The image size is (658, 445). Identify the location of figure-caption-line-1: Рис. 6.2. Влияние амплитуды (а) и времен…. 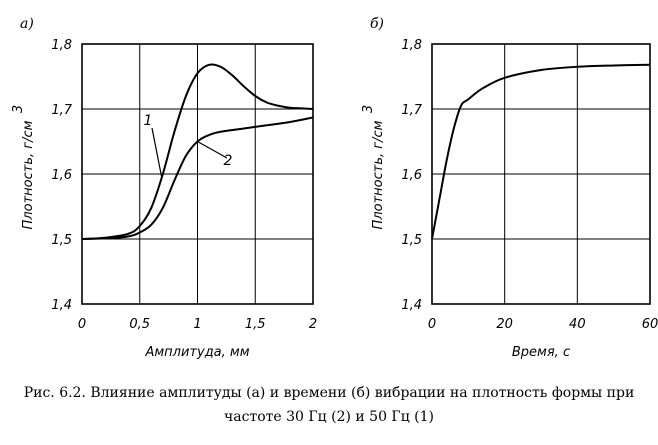
(329, 393).